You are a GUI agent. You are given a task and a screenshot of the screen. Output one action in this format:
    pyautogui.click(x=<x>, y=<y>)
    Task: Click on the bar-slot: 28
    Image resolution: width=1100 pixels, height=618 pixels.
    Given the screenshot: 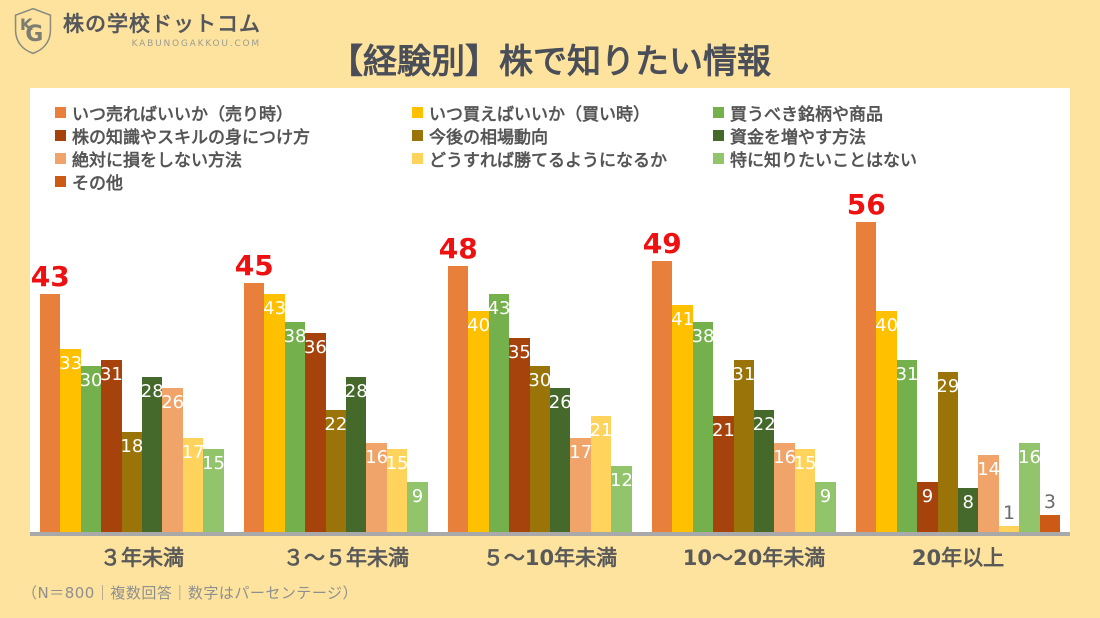 What is the action you would take?
    pyautogui.click(x=356, y=366)
    